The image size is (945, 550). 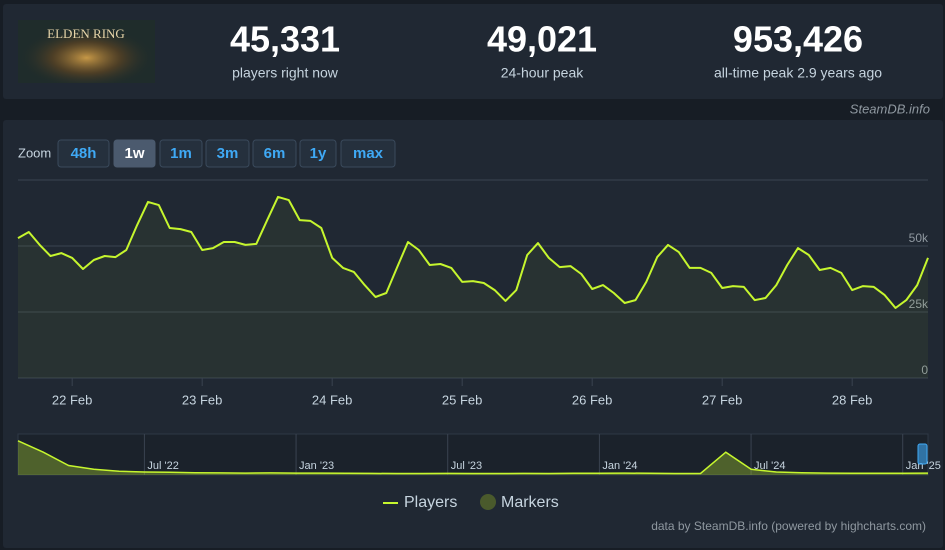 What do you see at coordinates (202, 399) in the screenshot?
I see `x-tick-label: 23 Feb` at bounding box center [202, 399].